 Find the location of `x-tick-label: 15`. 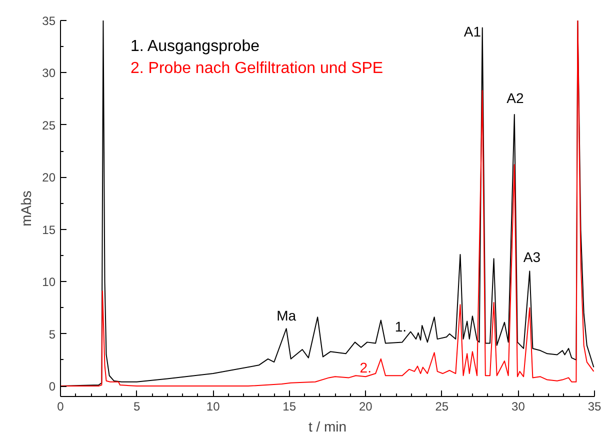

x-tick-label: 15 is located at coordinates (289, 407).